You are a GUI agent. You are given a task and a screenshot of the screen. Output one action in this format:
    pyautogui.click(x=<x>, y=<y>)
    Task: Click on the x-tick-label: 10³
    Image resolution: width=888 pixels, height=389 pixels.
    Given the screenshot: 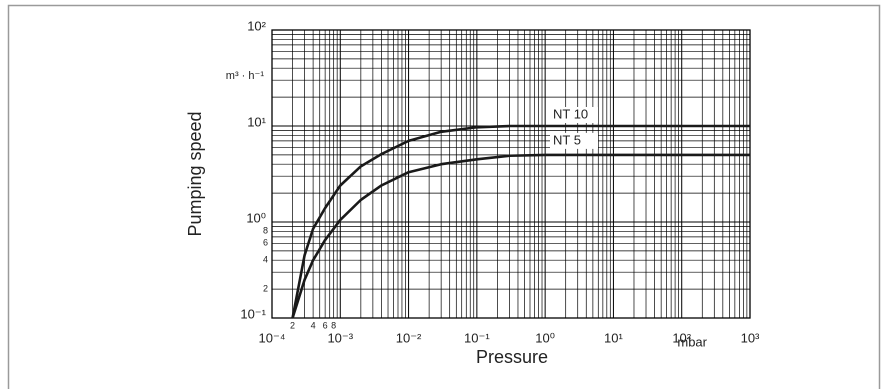 What is the action you would take?
    pyautogui.click(x=750, y=337)
    